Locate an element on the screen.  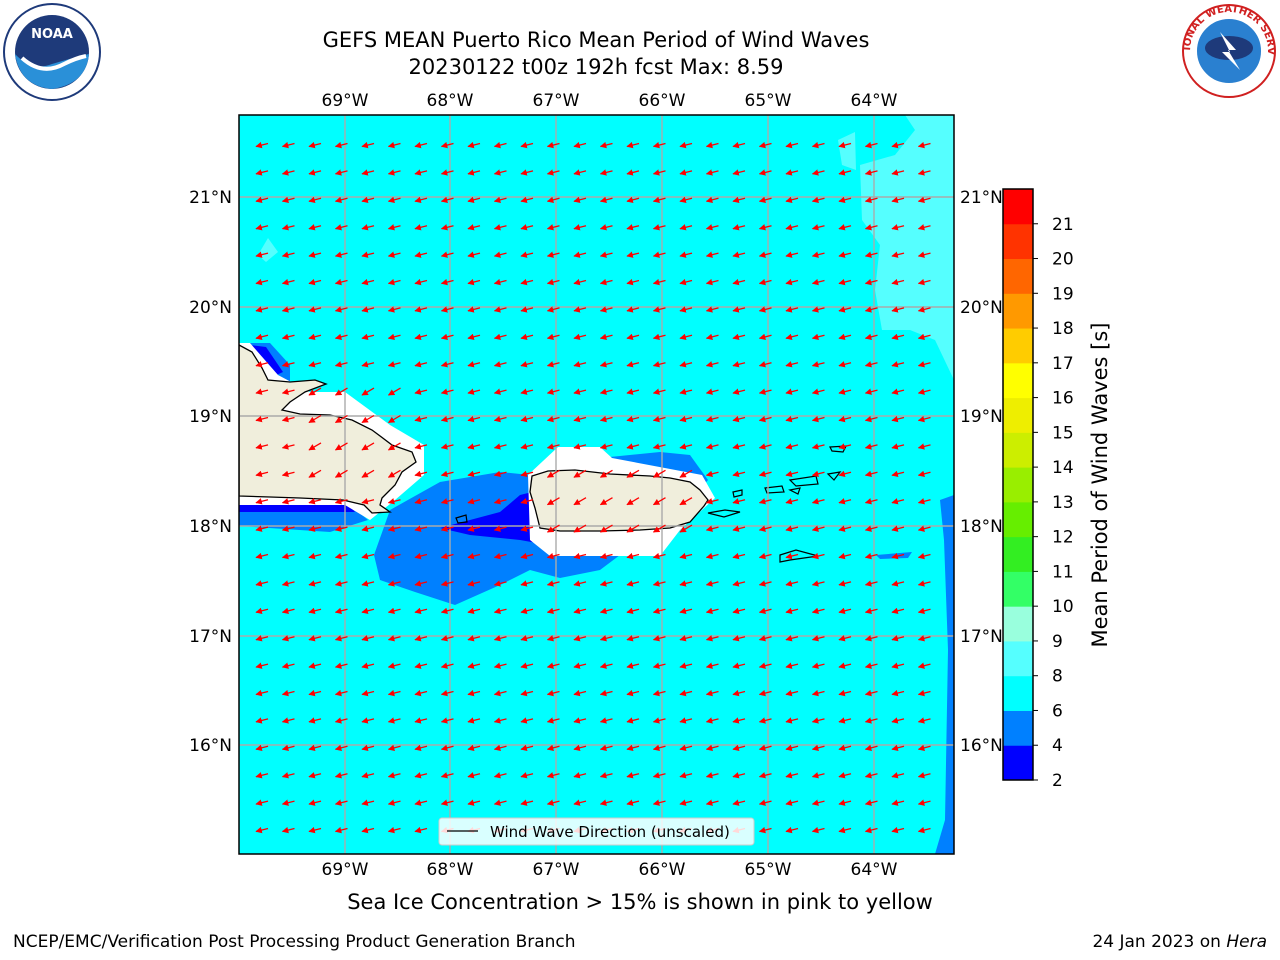
footer-date-text: 24 Jan 2023 on is located at coordinates (1159, 942).